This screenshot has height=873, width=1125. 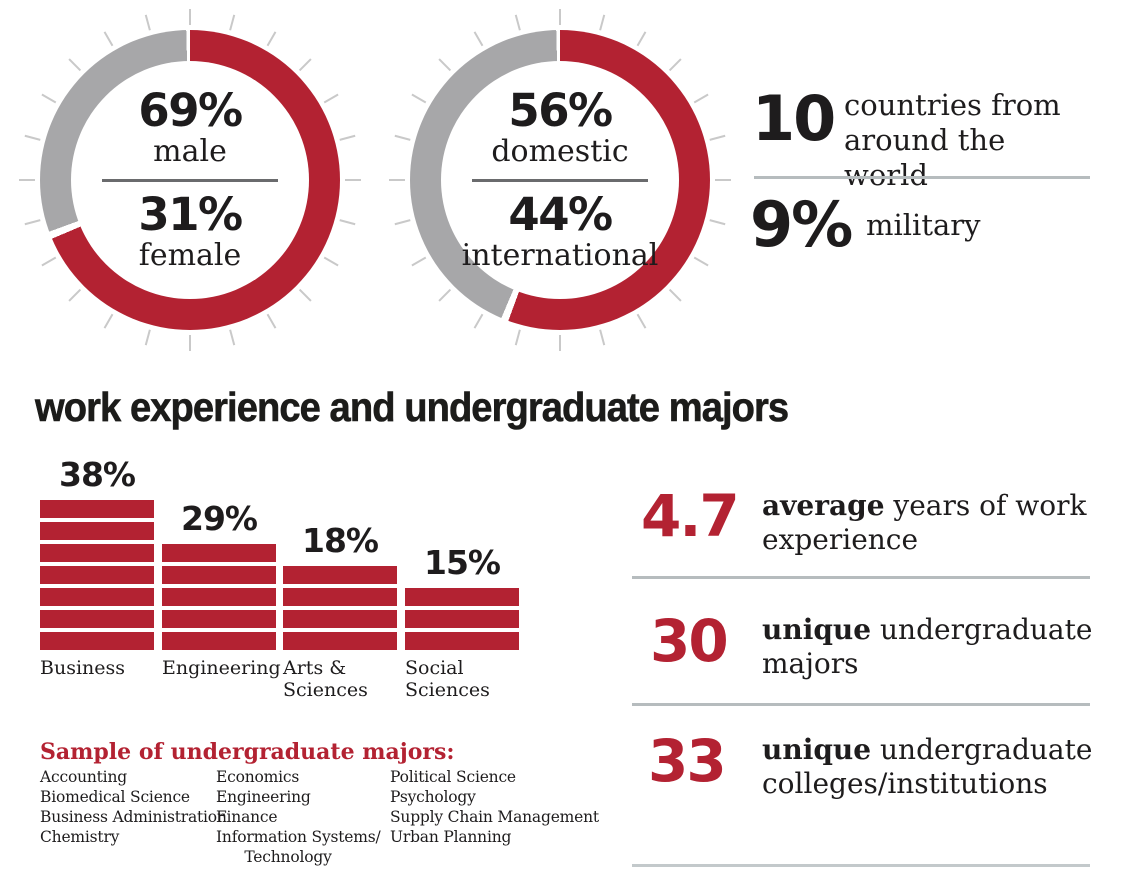 I want to click on donut-center-labels: 69% male 31% female, so click(x=190, y=180).